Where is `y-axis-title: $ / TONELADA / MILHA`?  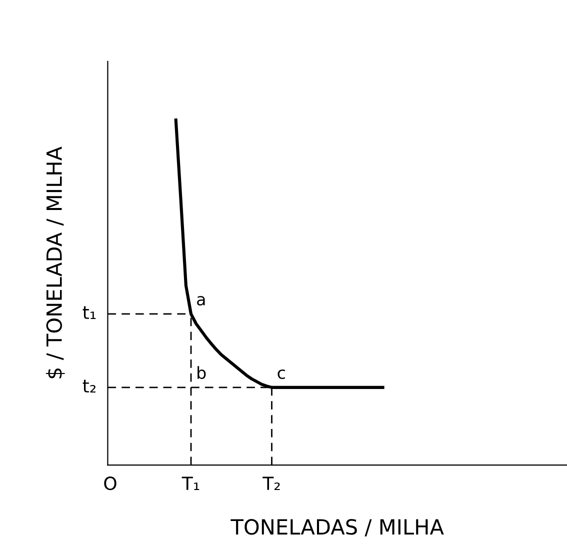 y-axis-title: $ / TONELADA / MILHA is located at coordinates (55, 262).